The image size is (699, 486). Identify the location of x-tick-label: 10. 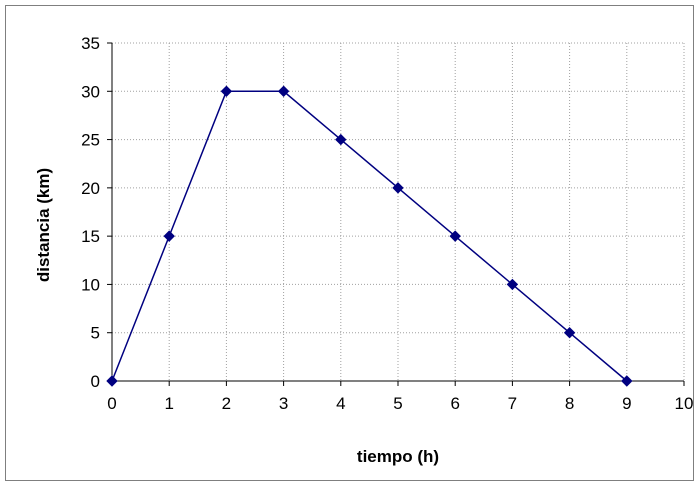
(684, 403).